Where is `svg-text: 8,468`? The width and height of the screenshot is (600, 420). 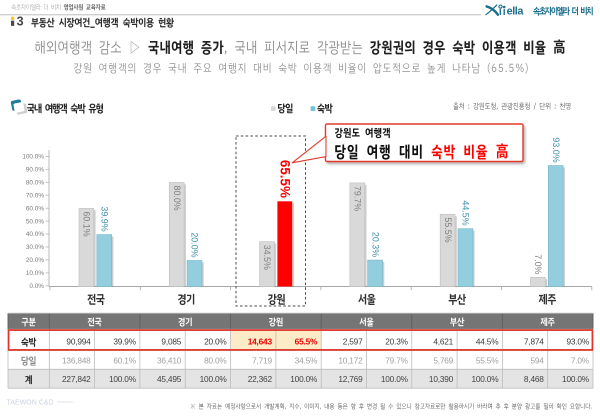
svg-text: 8,468 is located at coordinates (534, 379).